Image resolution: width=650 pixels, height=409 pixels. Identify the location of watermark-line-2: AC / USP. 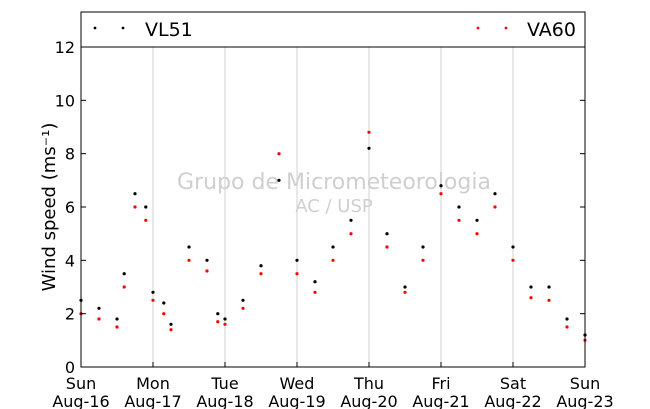
(334, 206).